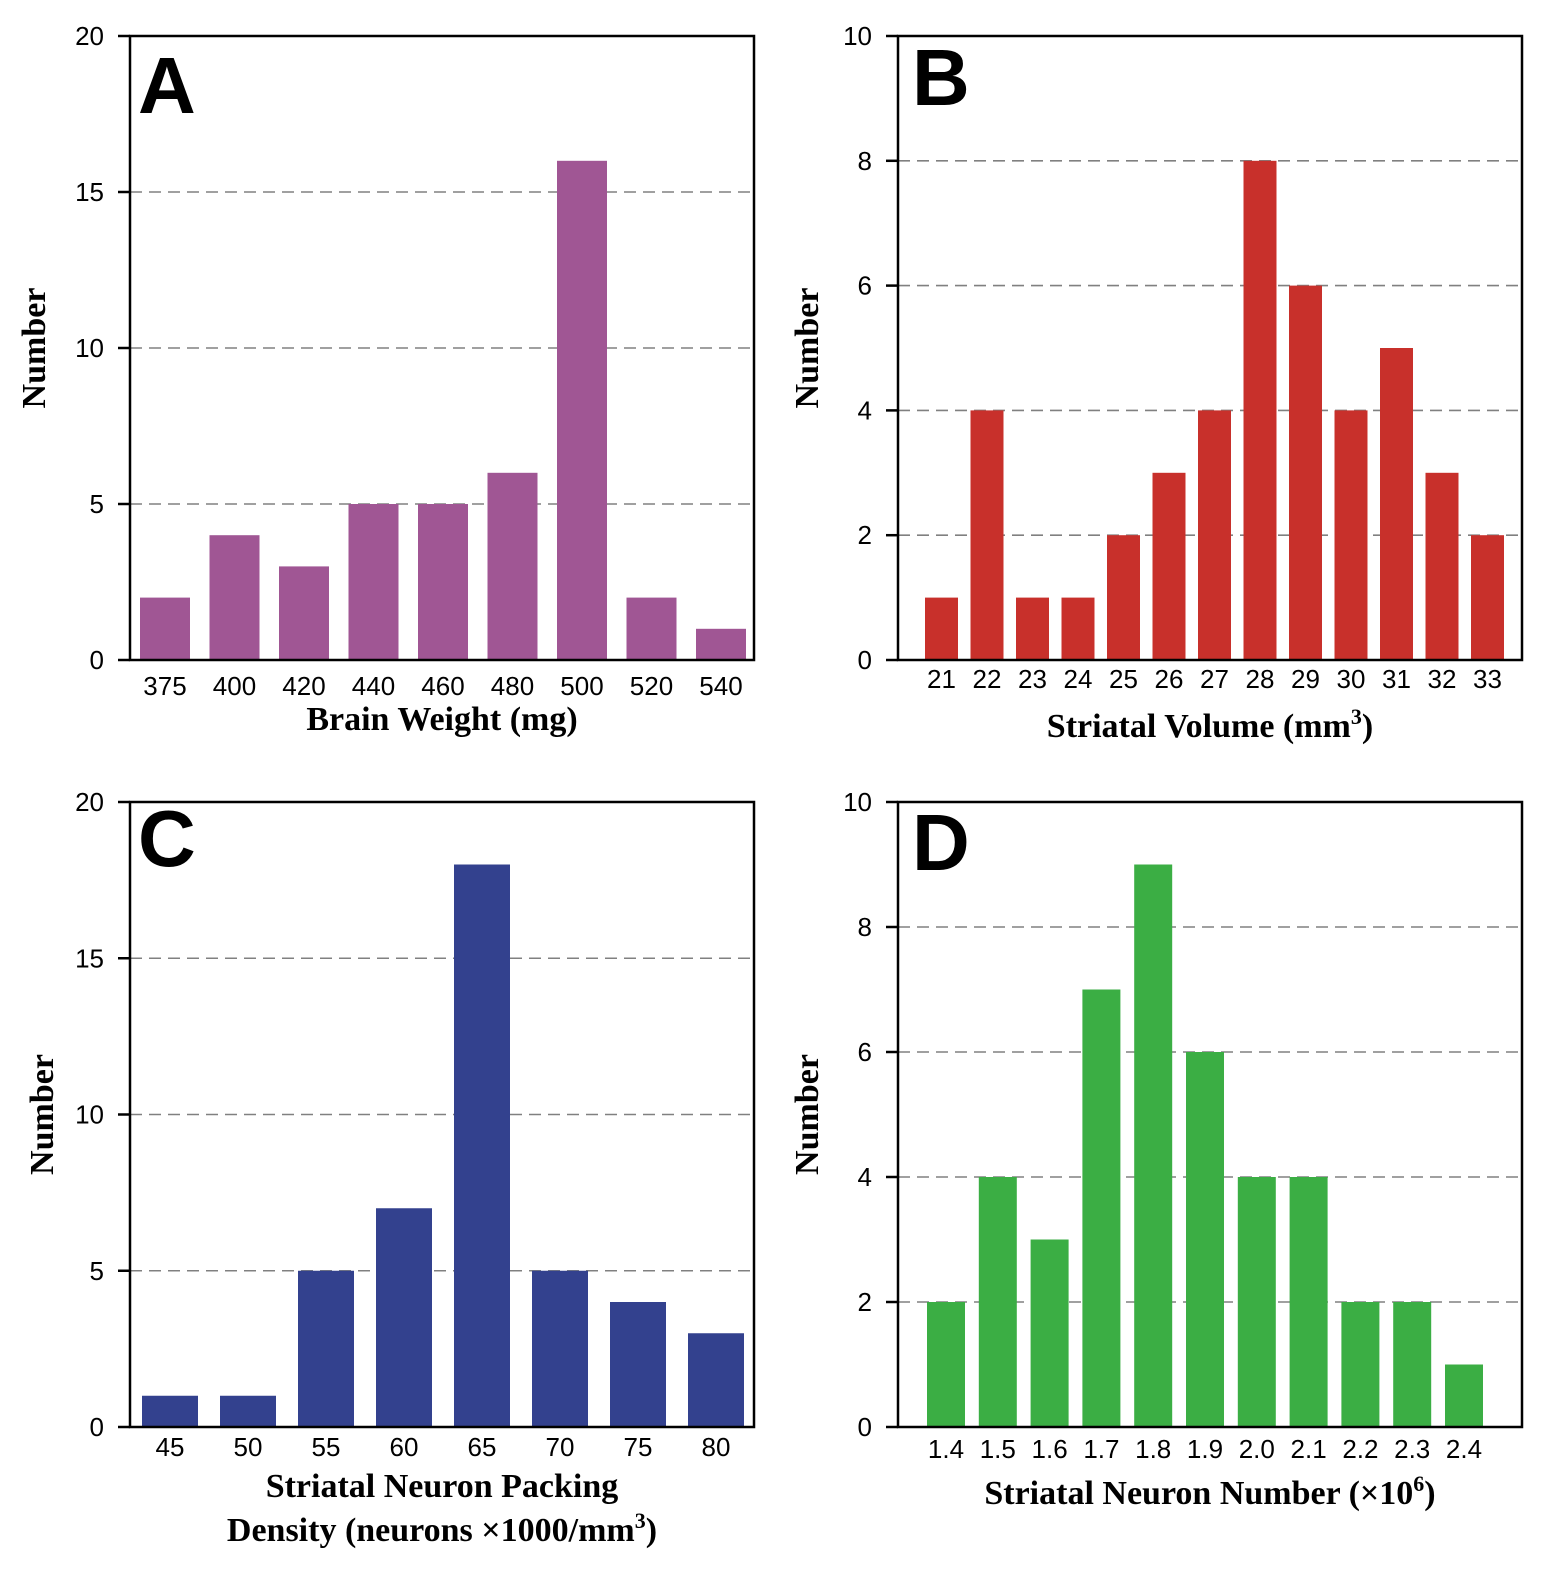  Describe the element at coordinates (987, 679) in the screenshot. I see `x-tick-label: 22` at that location.